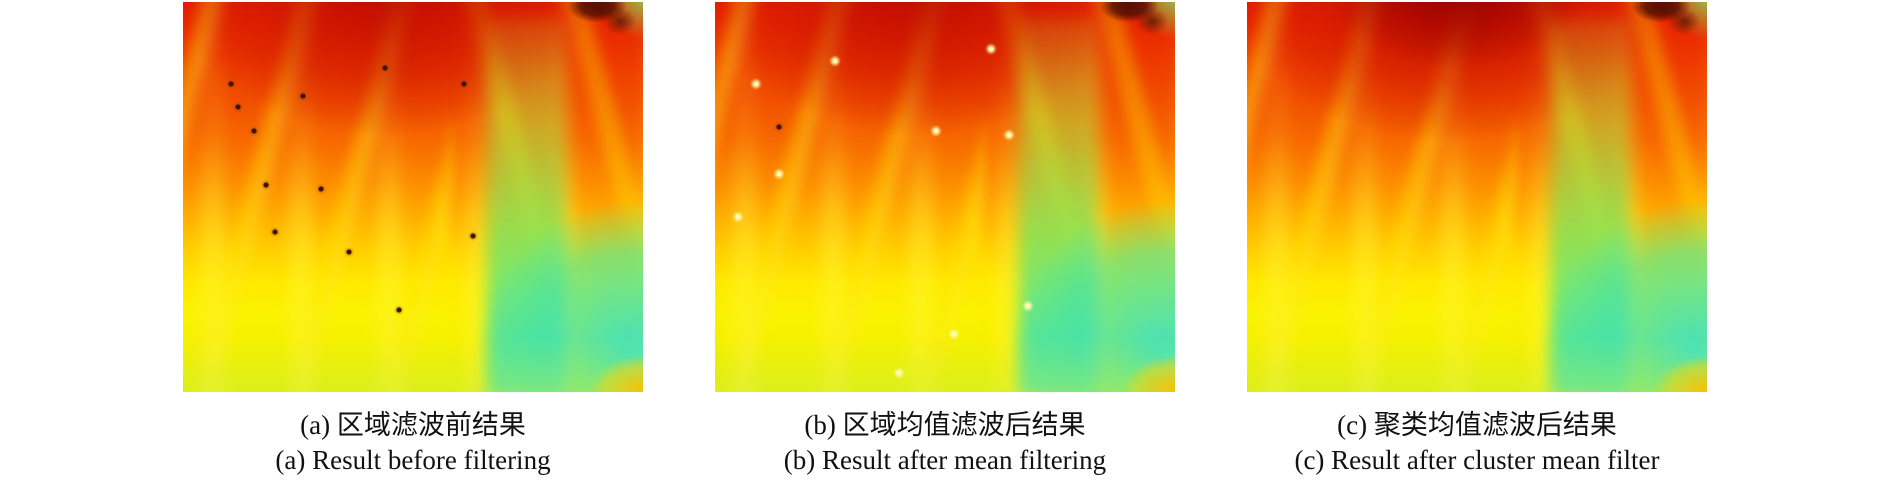 The width and height of the screenshot is (1890, 484). Describe the element at coordinates (1477, 425) in the screenshot. I see `caption-c-zh: (c) 聚类均值滤波后结果` at that location.